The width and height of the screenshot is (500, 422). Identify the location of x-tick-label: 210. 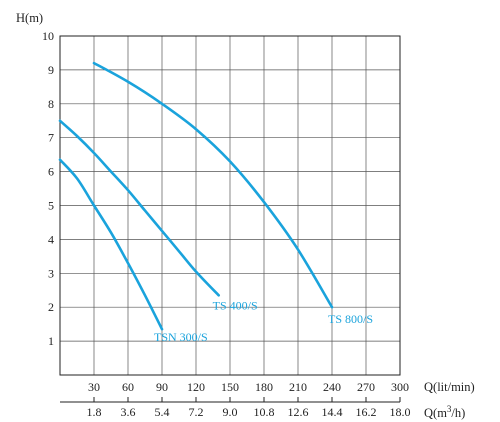
(298, 387).